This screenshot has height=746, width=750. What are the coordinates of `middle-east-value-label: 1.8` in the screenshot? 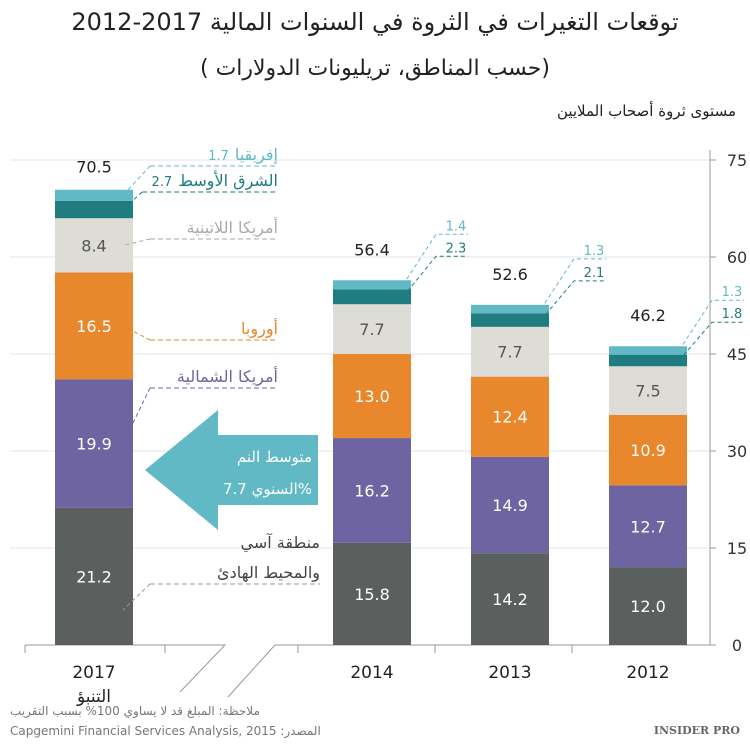 It's located at (732, 314).